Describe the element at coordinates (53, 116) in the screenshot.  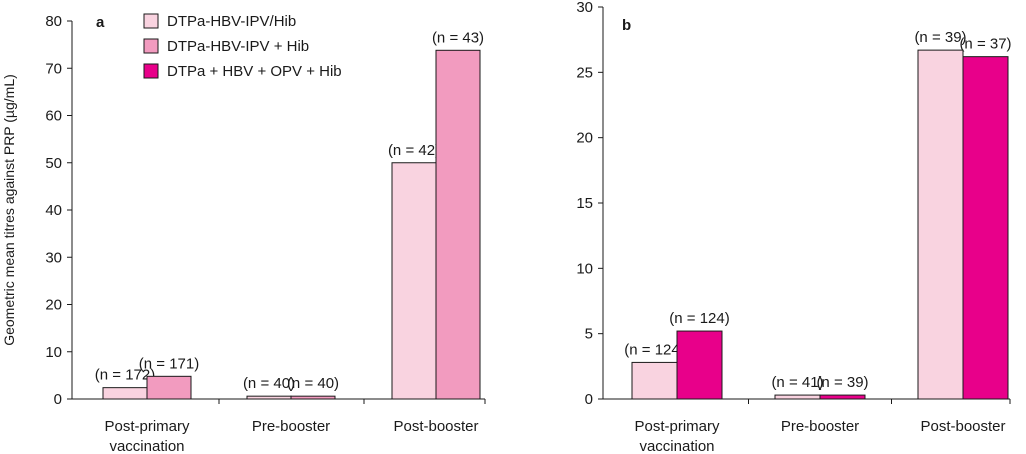
I see `y-tick-label: 60` at that location.